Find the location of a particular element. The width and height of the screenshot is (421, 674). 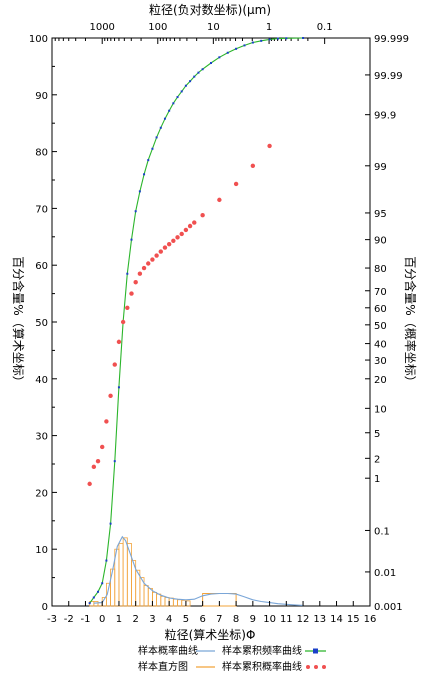

y-right-tick-label-5: 5 is located at coordinates (377, 434).